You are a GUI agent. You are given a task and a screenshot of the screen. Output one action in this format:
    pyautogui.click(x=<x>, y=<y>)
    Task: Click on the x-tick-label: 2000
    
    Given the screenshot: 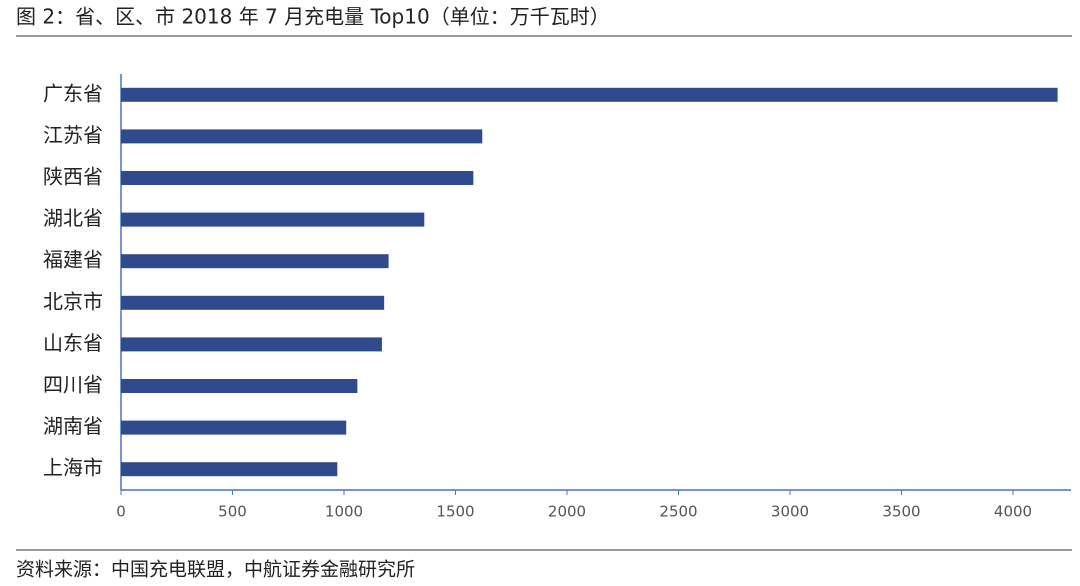 What is the action you would take?
    pyautogui.click(x=567, y=512)
    